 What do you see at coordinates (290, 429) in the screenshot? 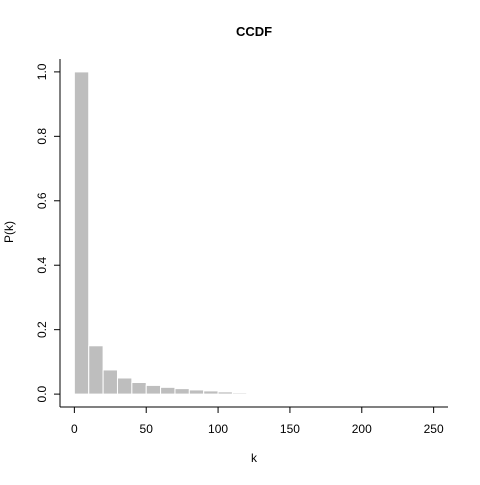
I see `x-tick-label-3: 150` at bounding box center [290, 429].